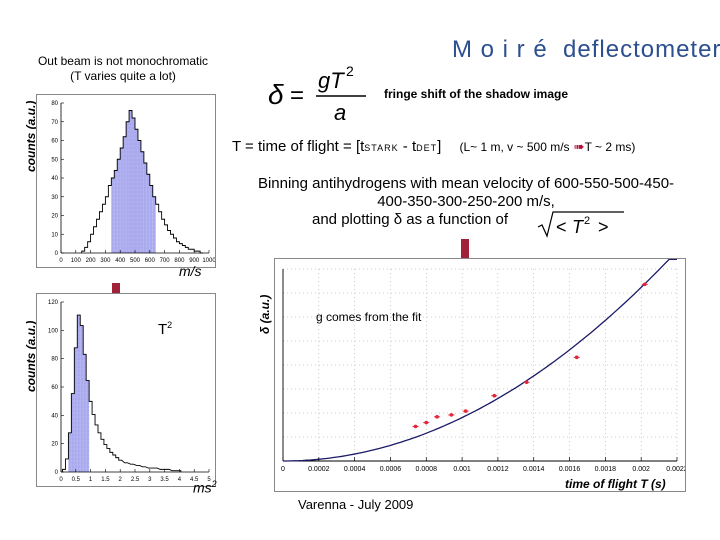  Describe the element at coordinates (578, 227) in the screenshot. I see `svg-text: T` at that location.